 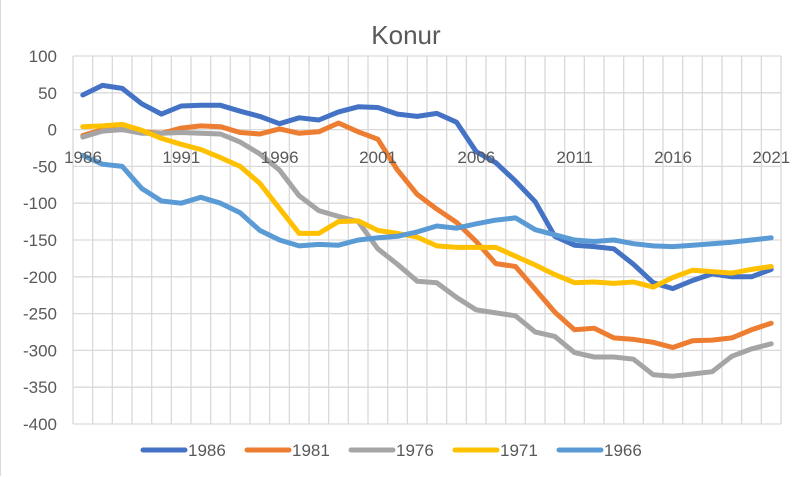 I want to click on x-tick-label: 2011, so click(x=574, y=157).